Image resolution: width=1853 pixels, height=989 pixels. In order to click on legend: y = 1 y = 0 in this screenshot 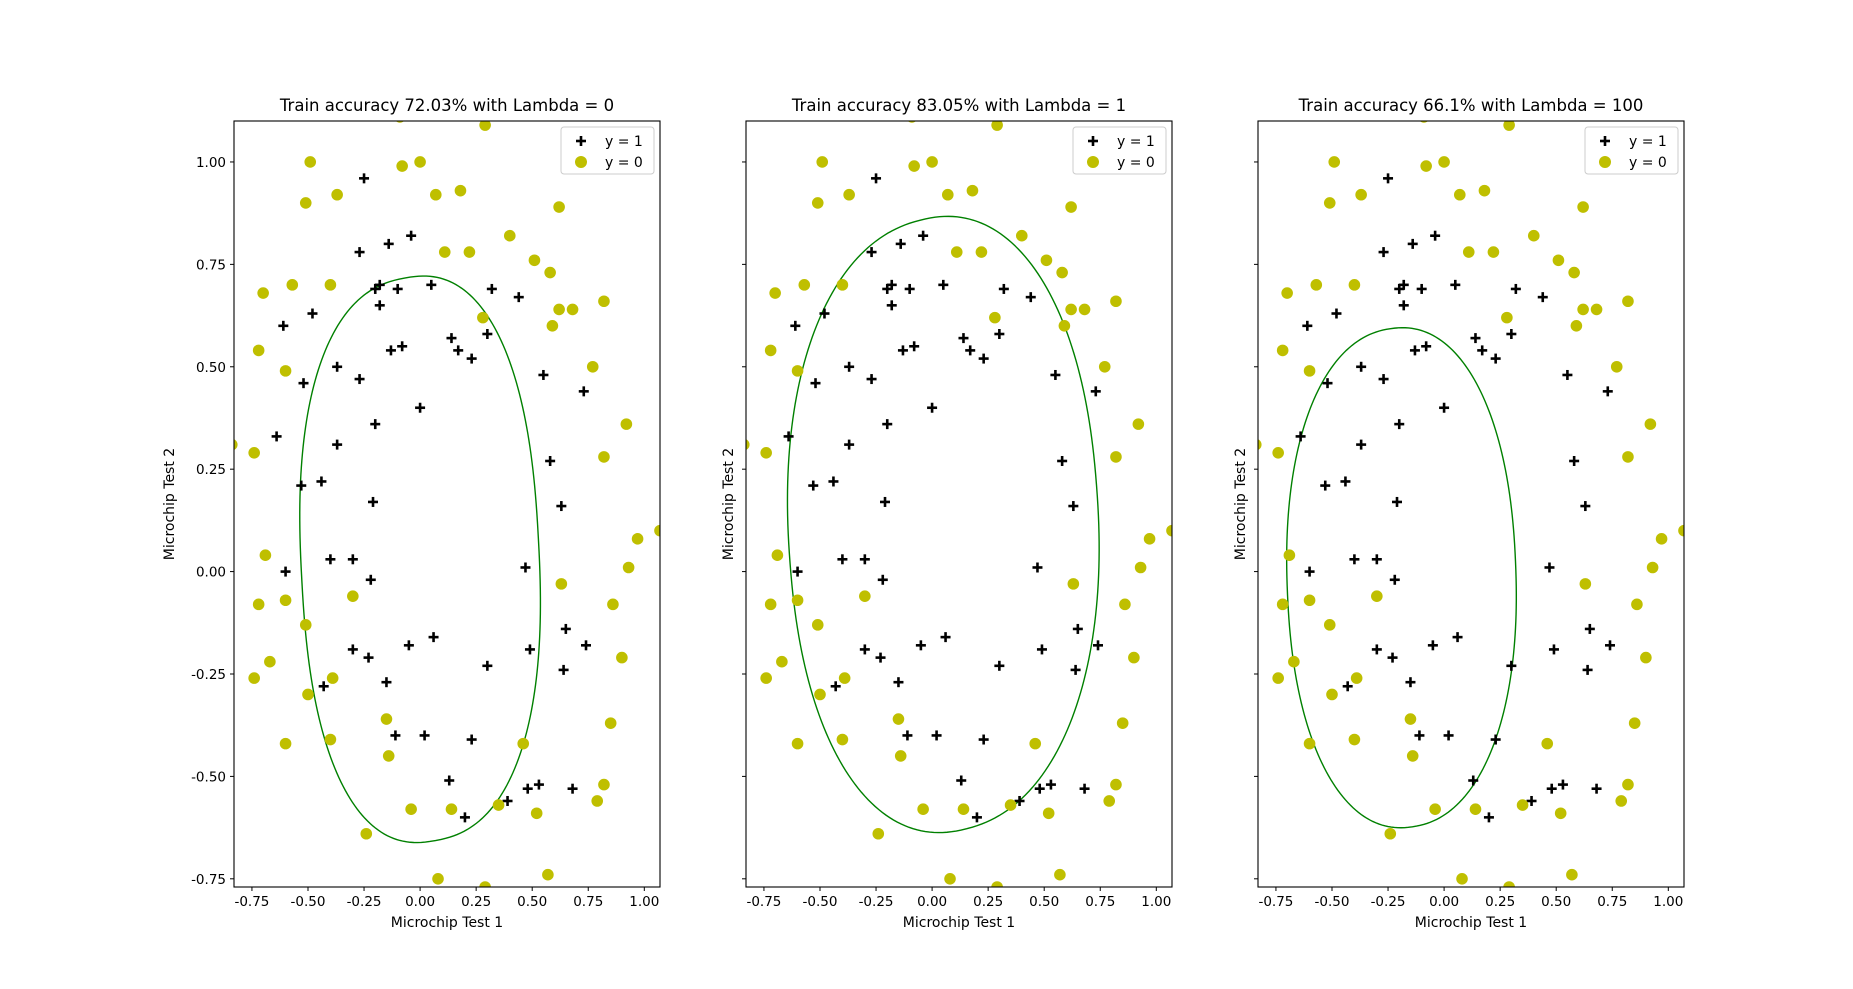, I will do `click(1631, 150)`.